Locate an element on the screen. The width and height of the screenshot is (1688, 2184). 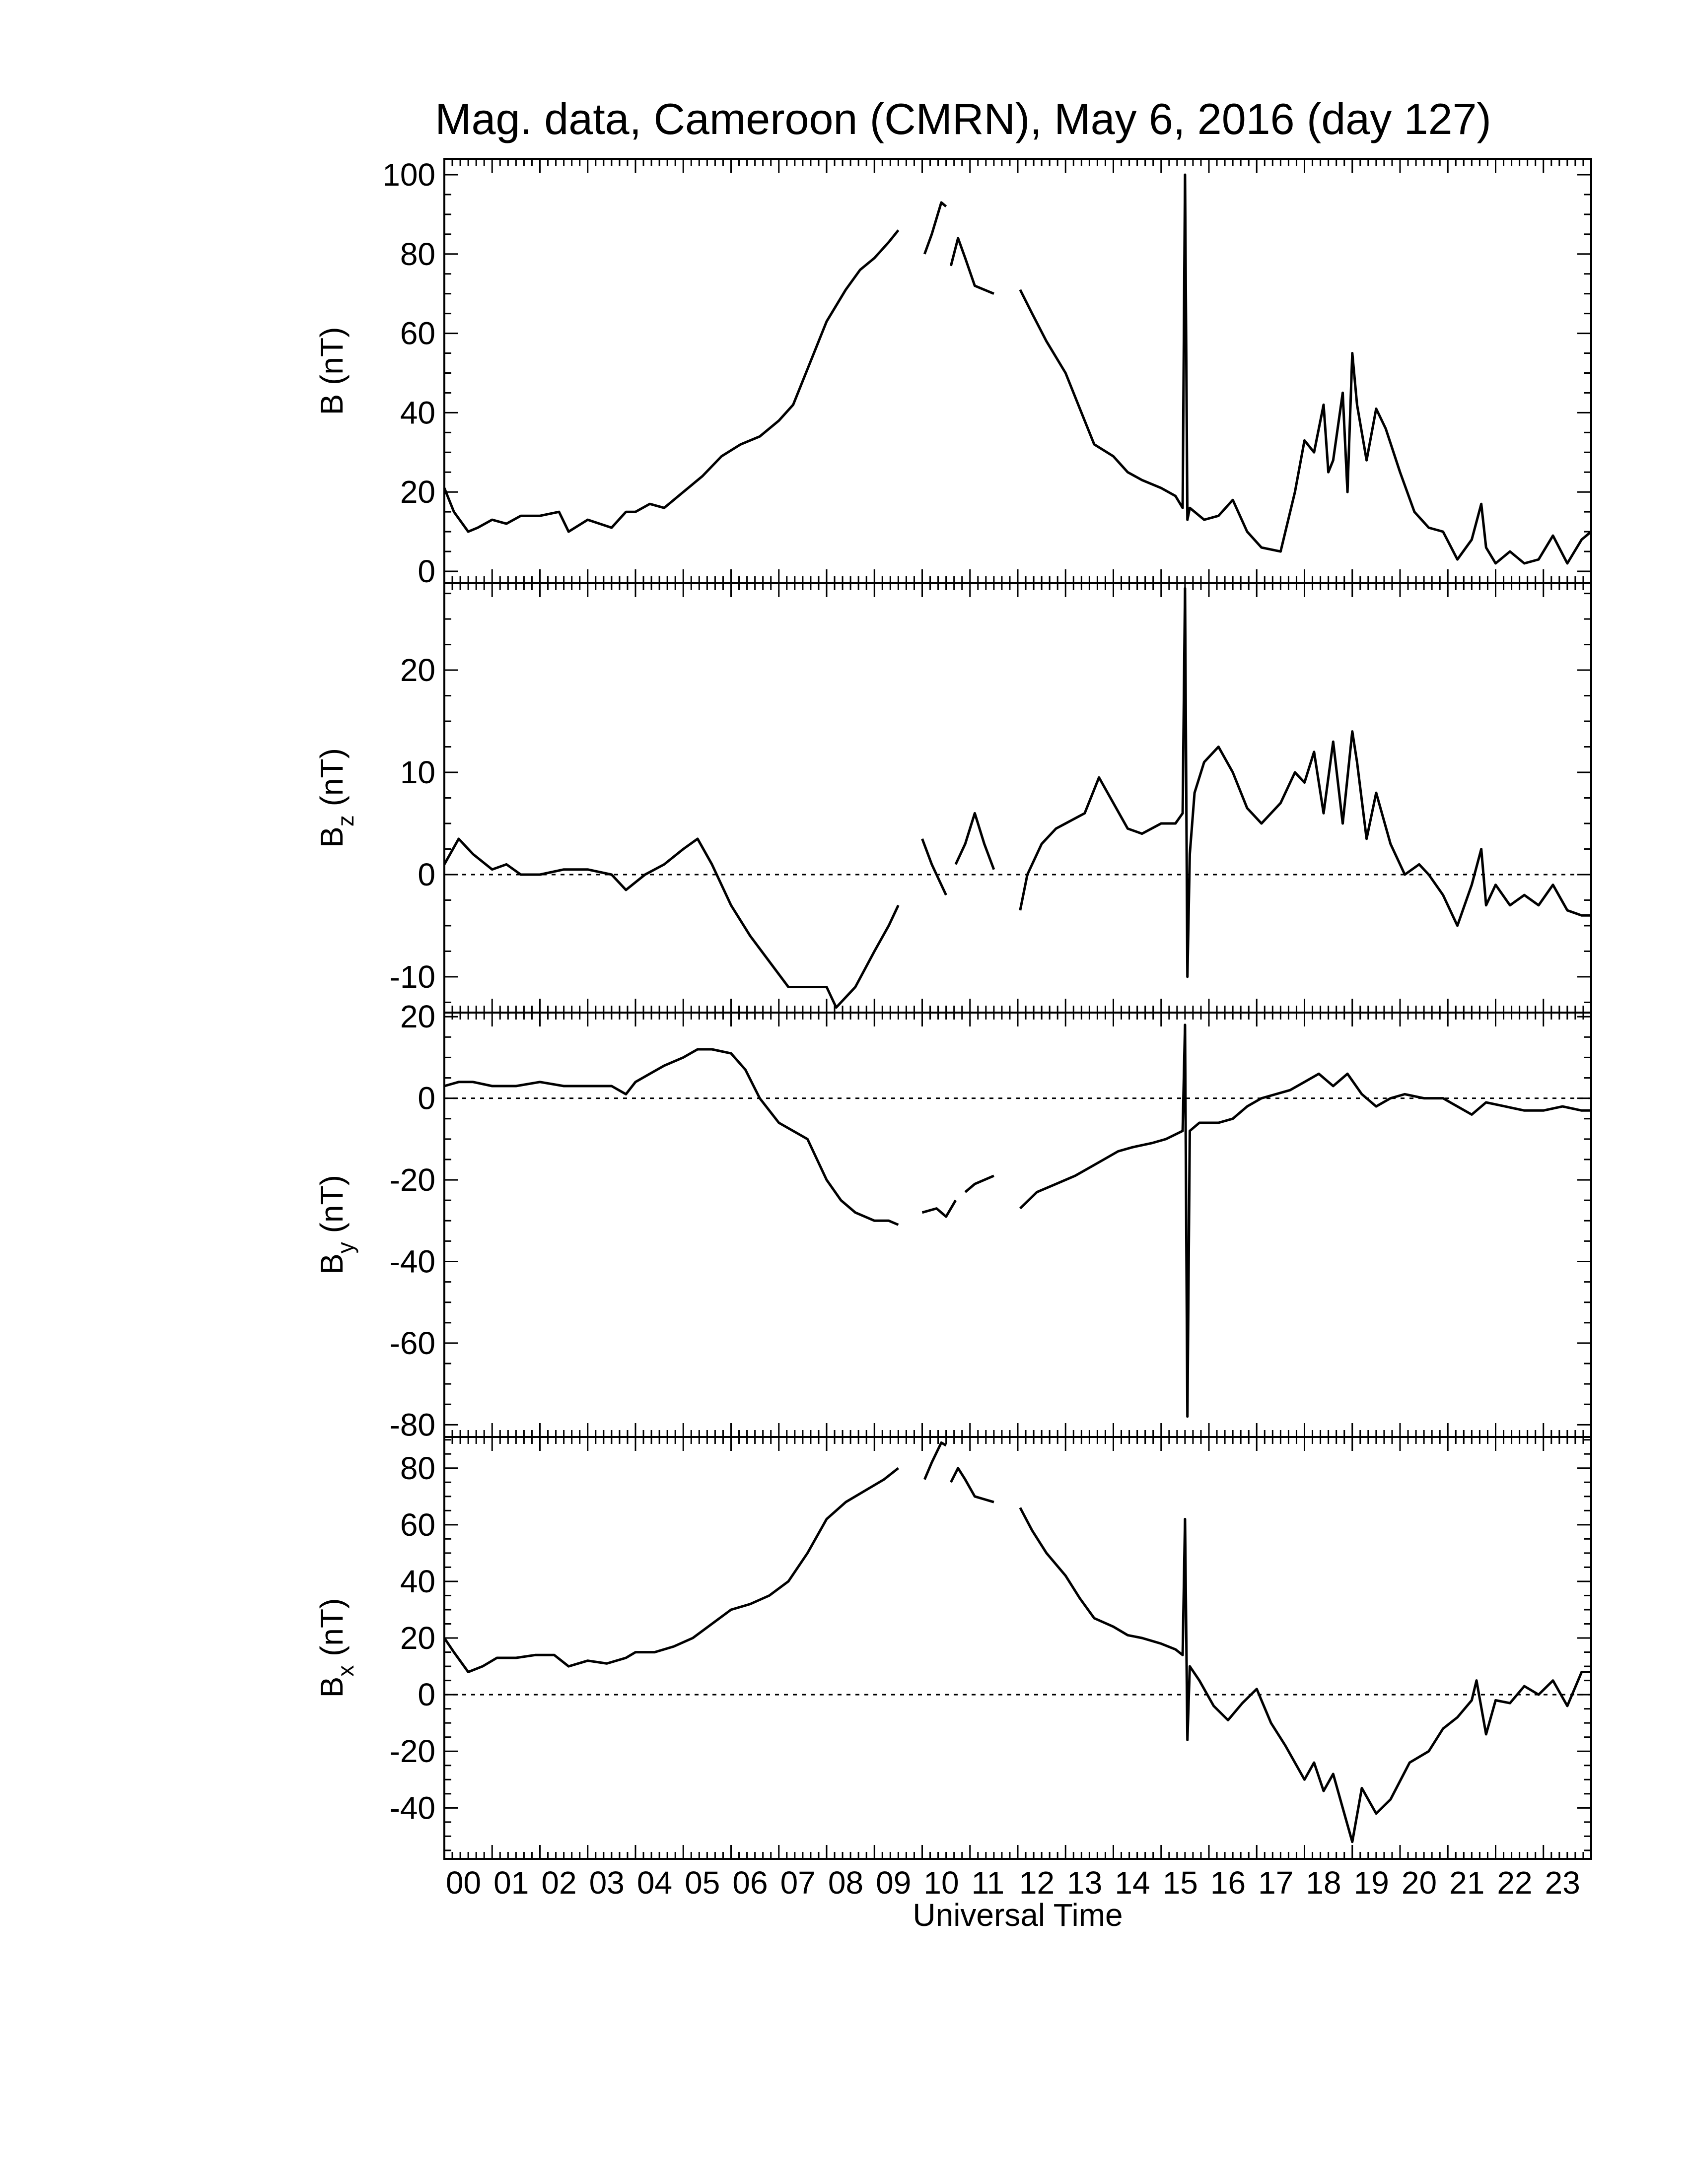
y-axis-label: By (nT) is located at coordinates (336, 1225).